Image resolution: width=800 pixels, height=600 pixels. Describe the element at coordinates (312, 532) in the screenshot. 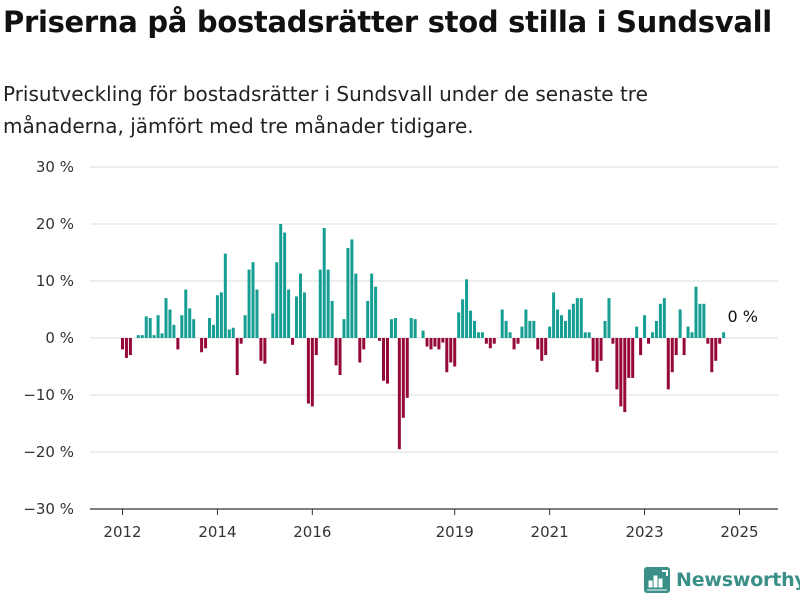

I see `x-tick-label: 2016` at that location.